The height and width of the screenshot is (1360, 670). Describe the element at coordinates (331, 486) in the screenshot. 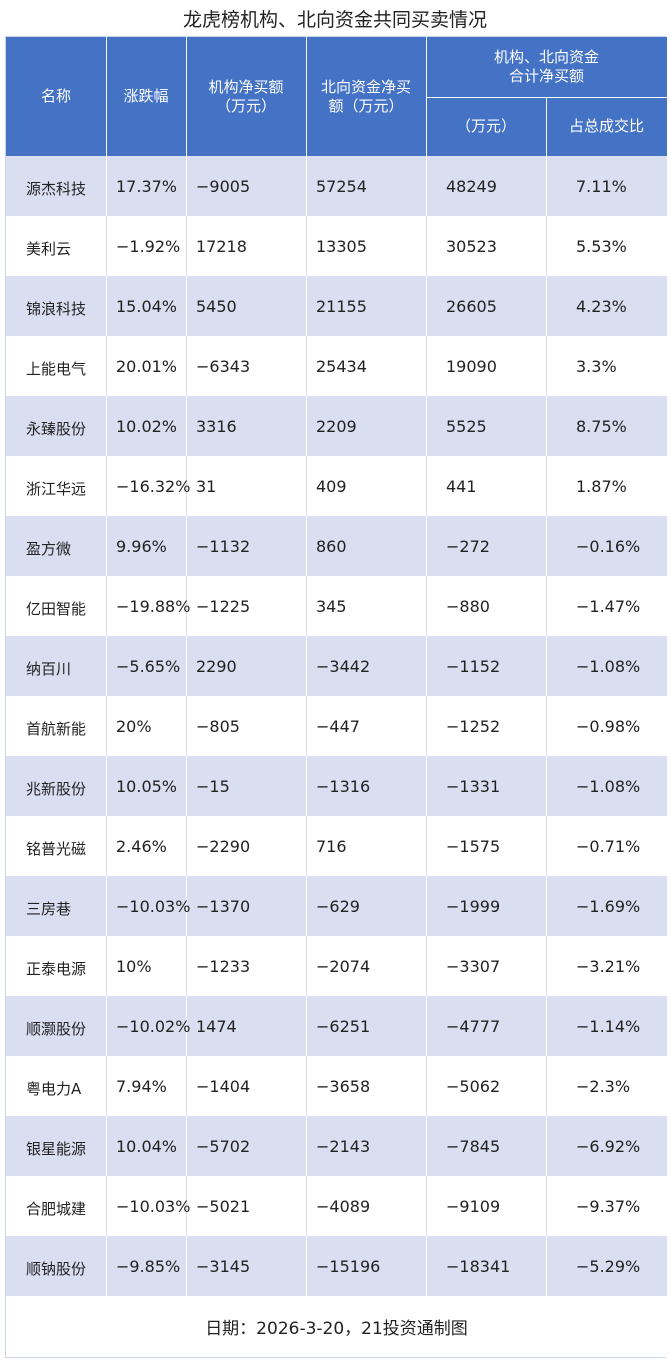

I see `cell-north-net: 409` at that location.